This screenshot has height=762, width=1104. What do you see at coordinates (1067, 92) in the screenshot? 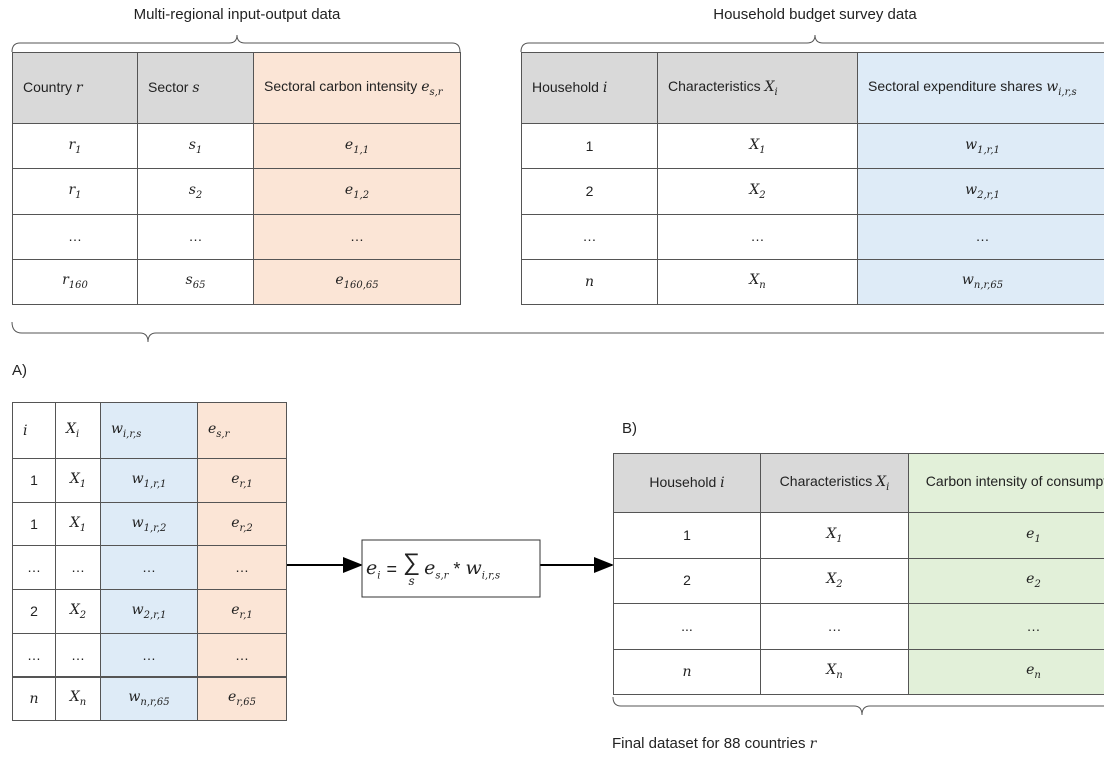
I see `subscript: i,r,s` at bounding box center [1067, 92].